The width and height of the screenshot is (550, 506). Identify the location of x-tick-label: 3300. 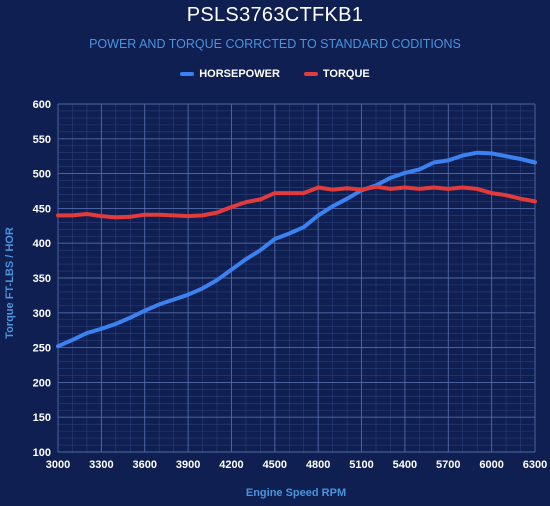
(101, 465).